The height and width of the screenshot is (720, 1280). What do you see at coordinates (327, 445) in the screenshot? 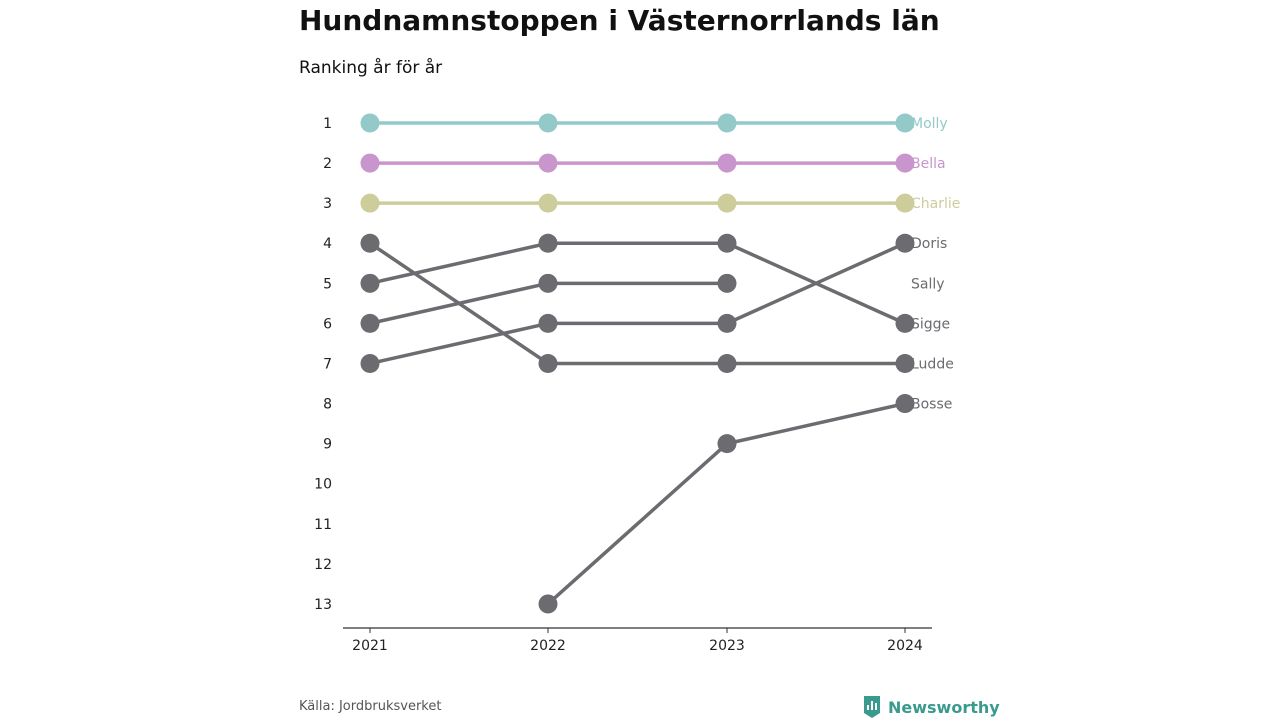
I see `y-tick-label-9: 9` at bounding box center [327, 445].